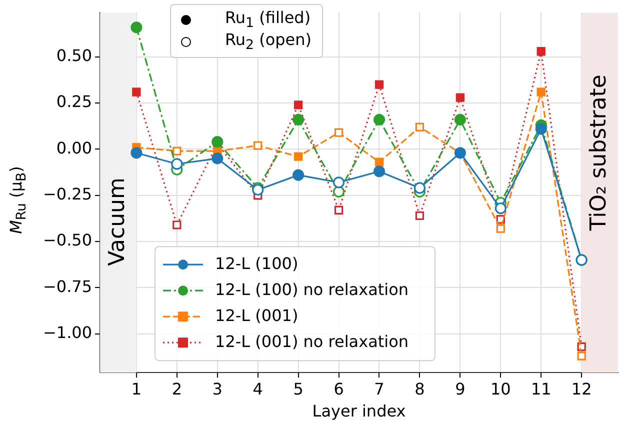 The width and height of the screenshot is (642, 422). What do you see at coordinates (268, 42) in the screenshot?
I see `annotation: Ru$_{2}$ (open)` at bounding box center [268, 42].